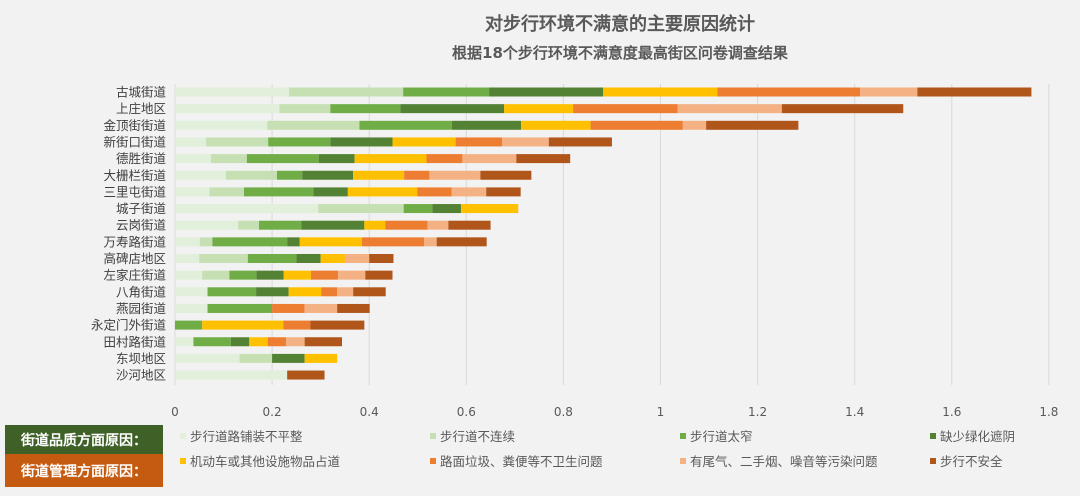  Describe the element at coordinates (134, 275) in the screenshot. I see `category-label: 左家庄街道` at that location.